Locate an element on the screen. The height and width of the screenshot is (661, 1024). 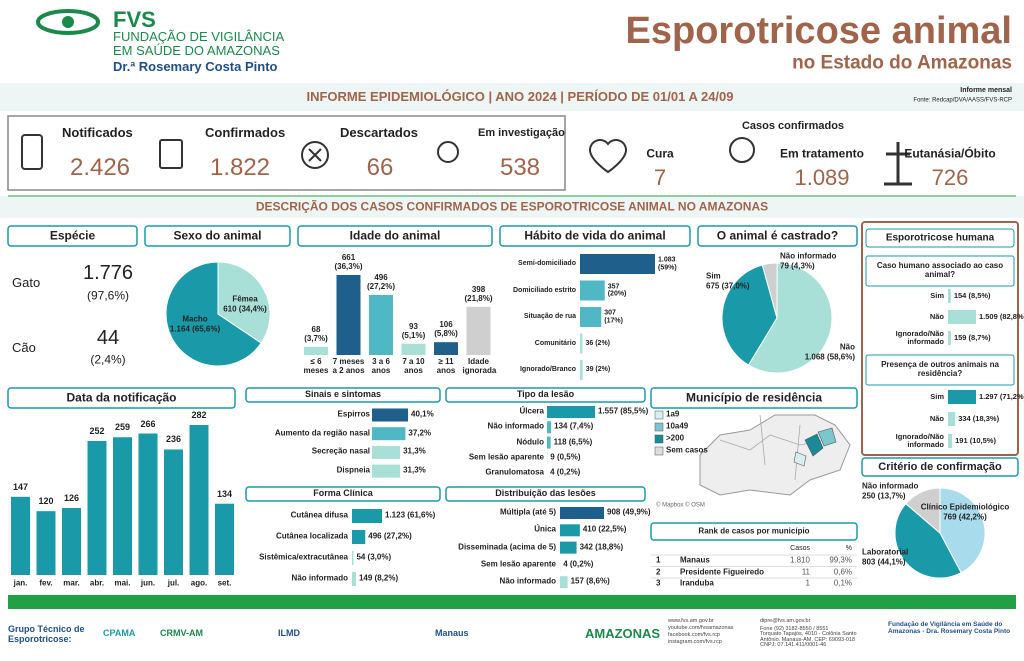
x-tick-label: ≥ 11 anos is located at coordinates (446, 366).